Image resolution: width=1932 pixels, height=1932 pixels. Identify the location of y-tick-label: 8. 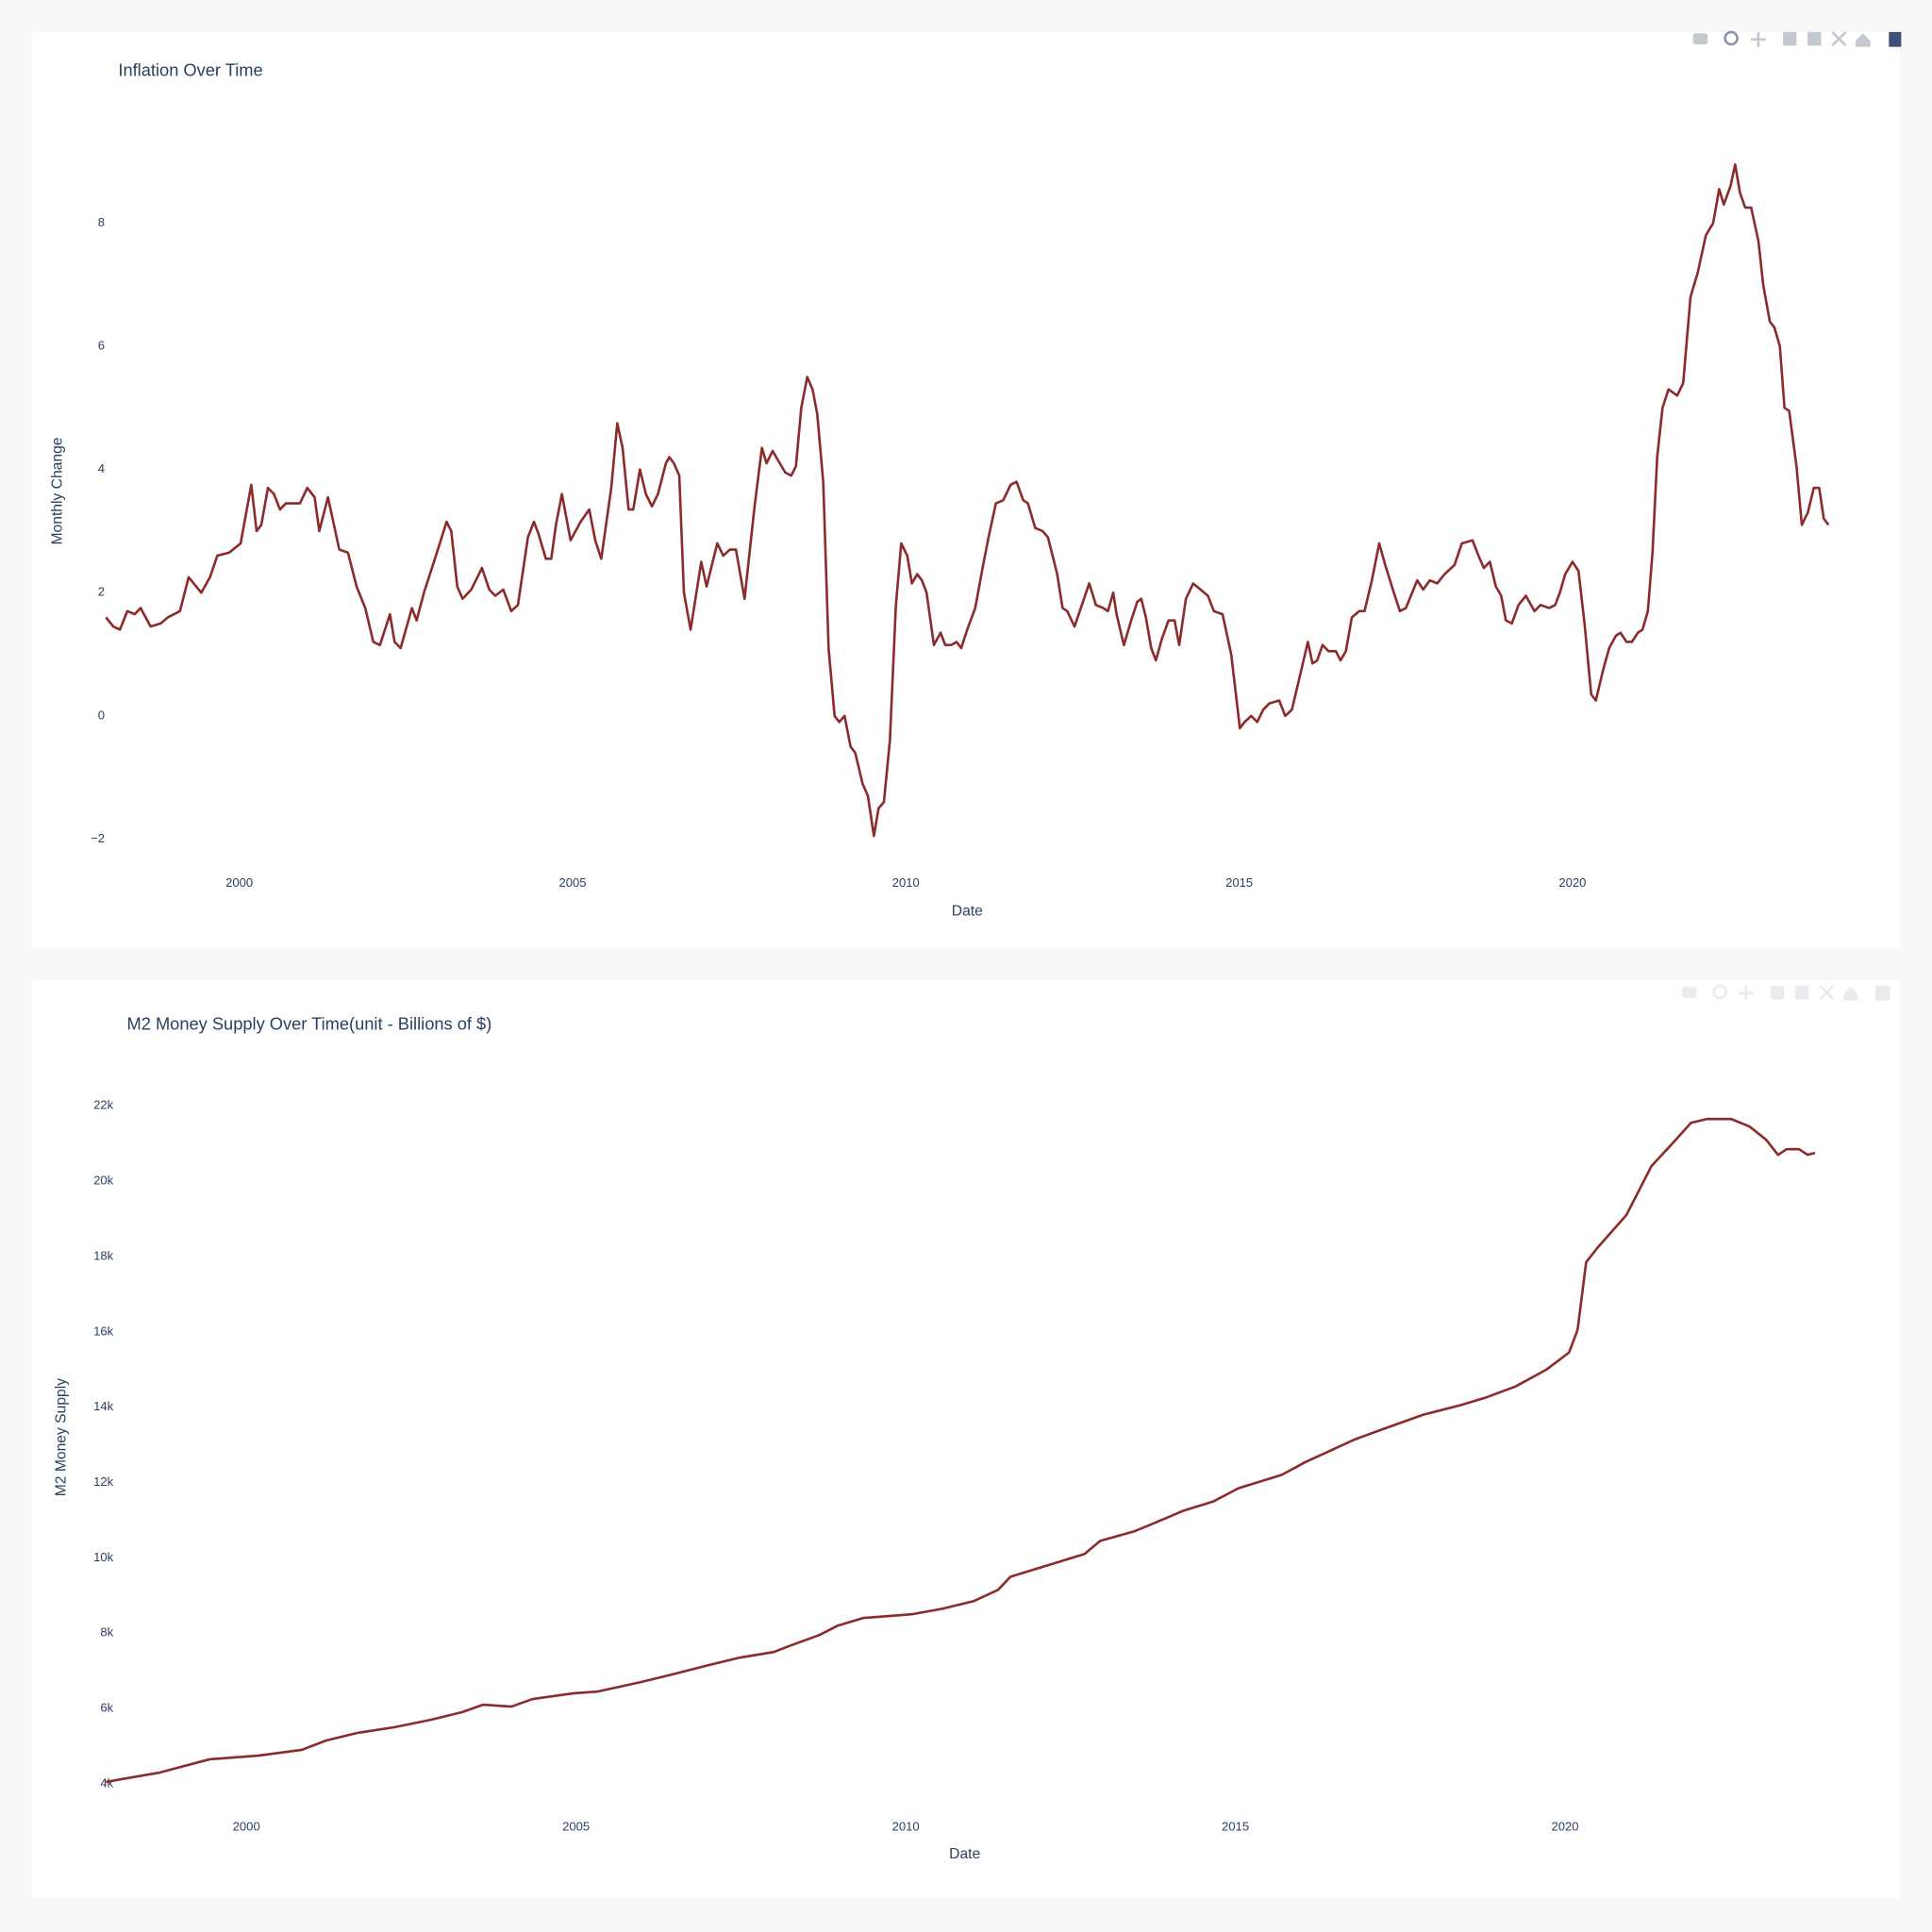
(102, 222).